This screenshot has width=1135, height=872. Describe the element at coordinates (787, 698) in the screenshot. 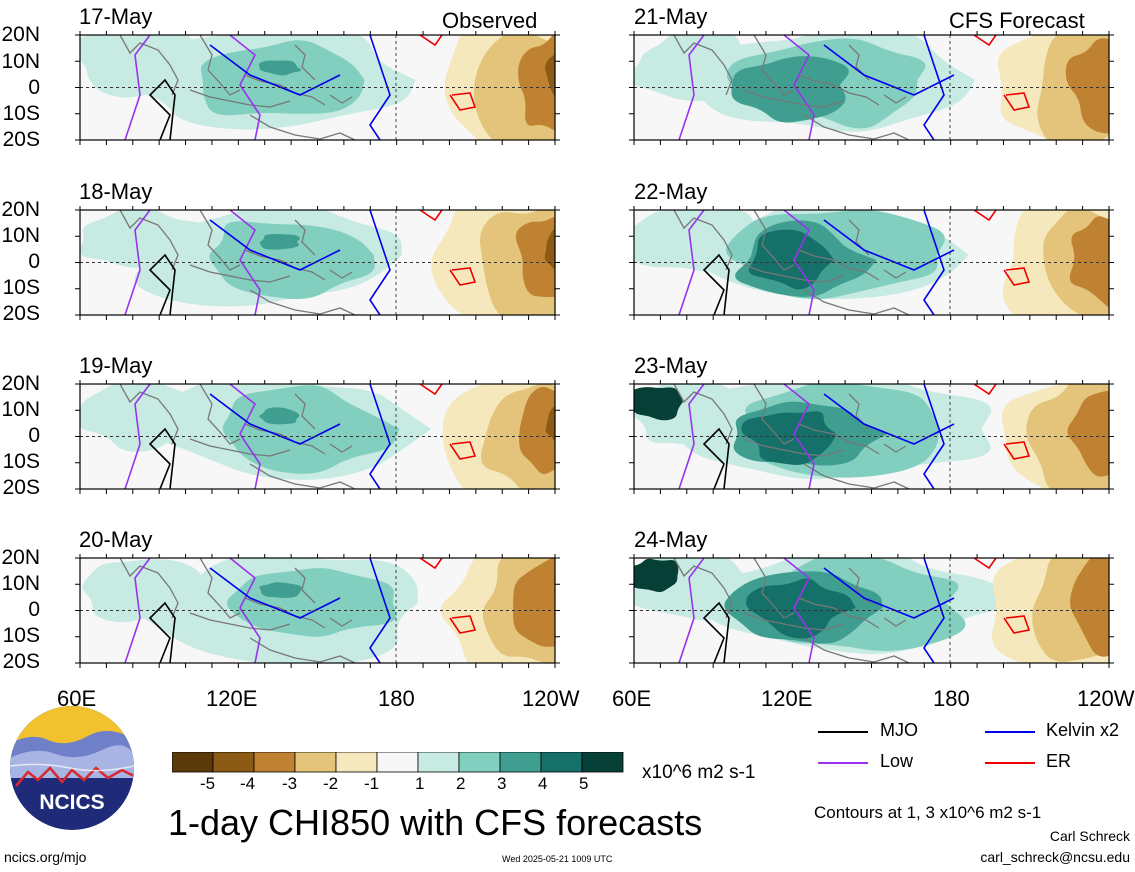

I see `lon-label: 120E` at that location.